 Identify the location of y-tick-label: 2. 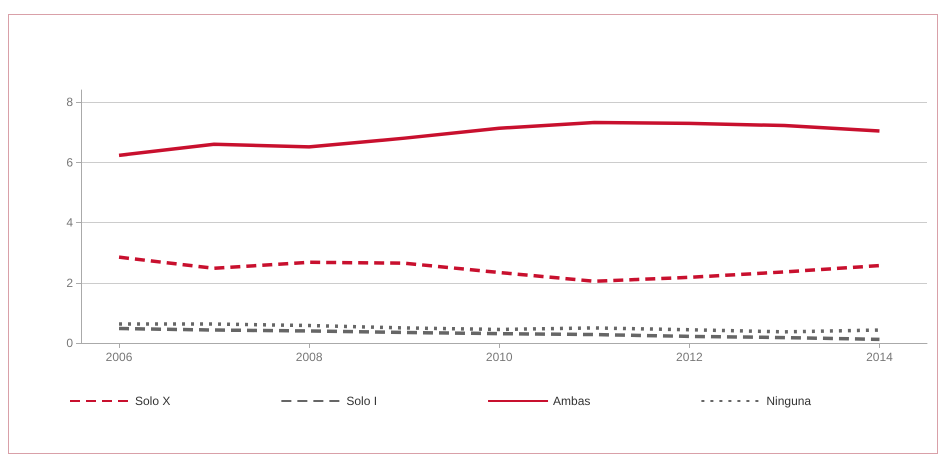
(70, 283).